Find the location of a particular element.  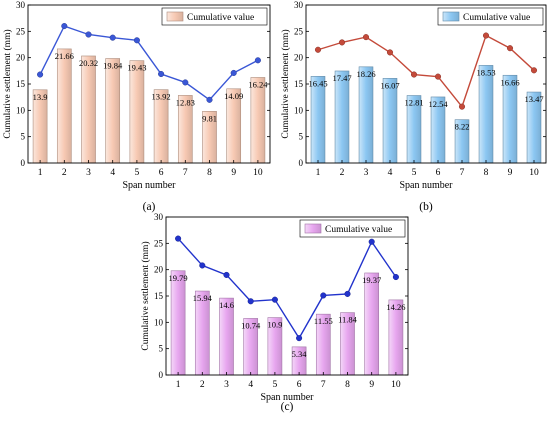

y-tick-label: 5 is located at coordinates (301, 137).